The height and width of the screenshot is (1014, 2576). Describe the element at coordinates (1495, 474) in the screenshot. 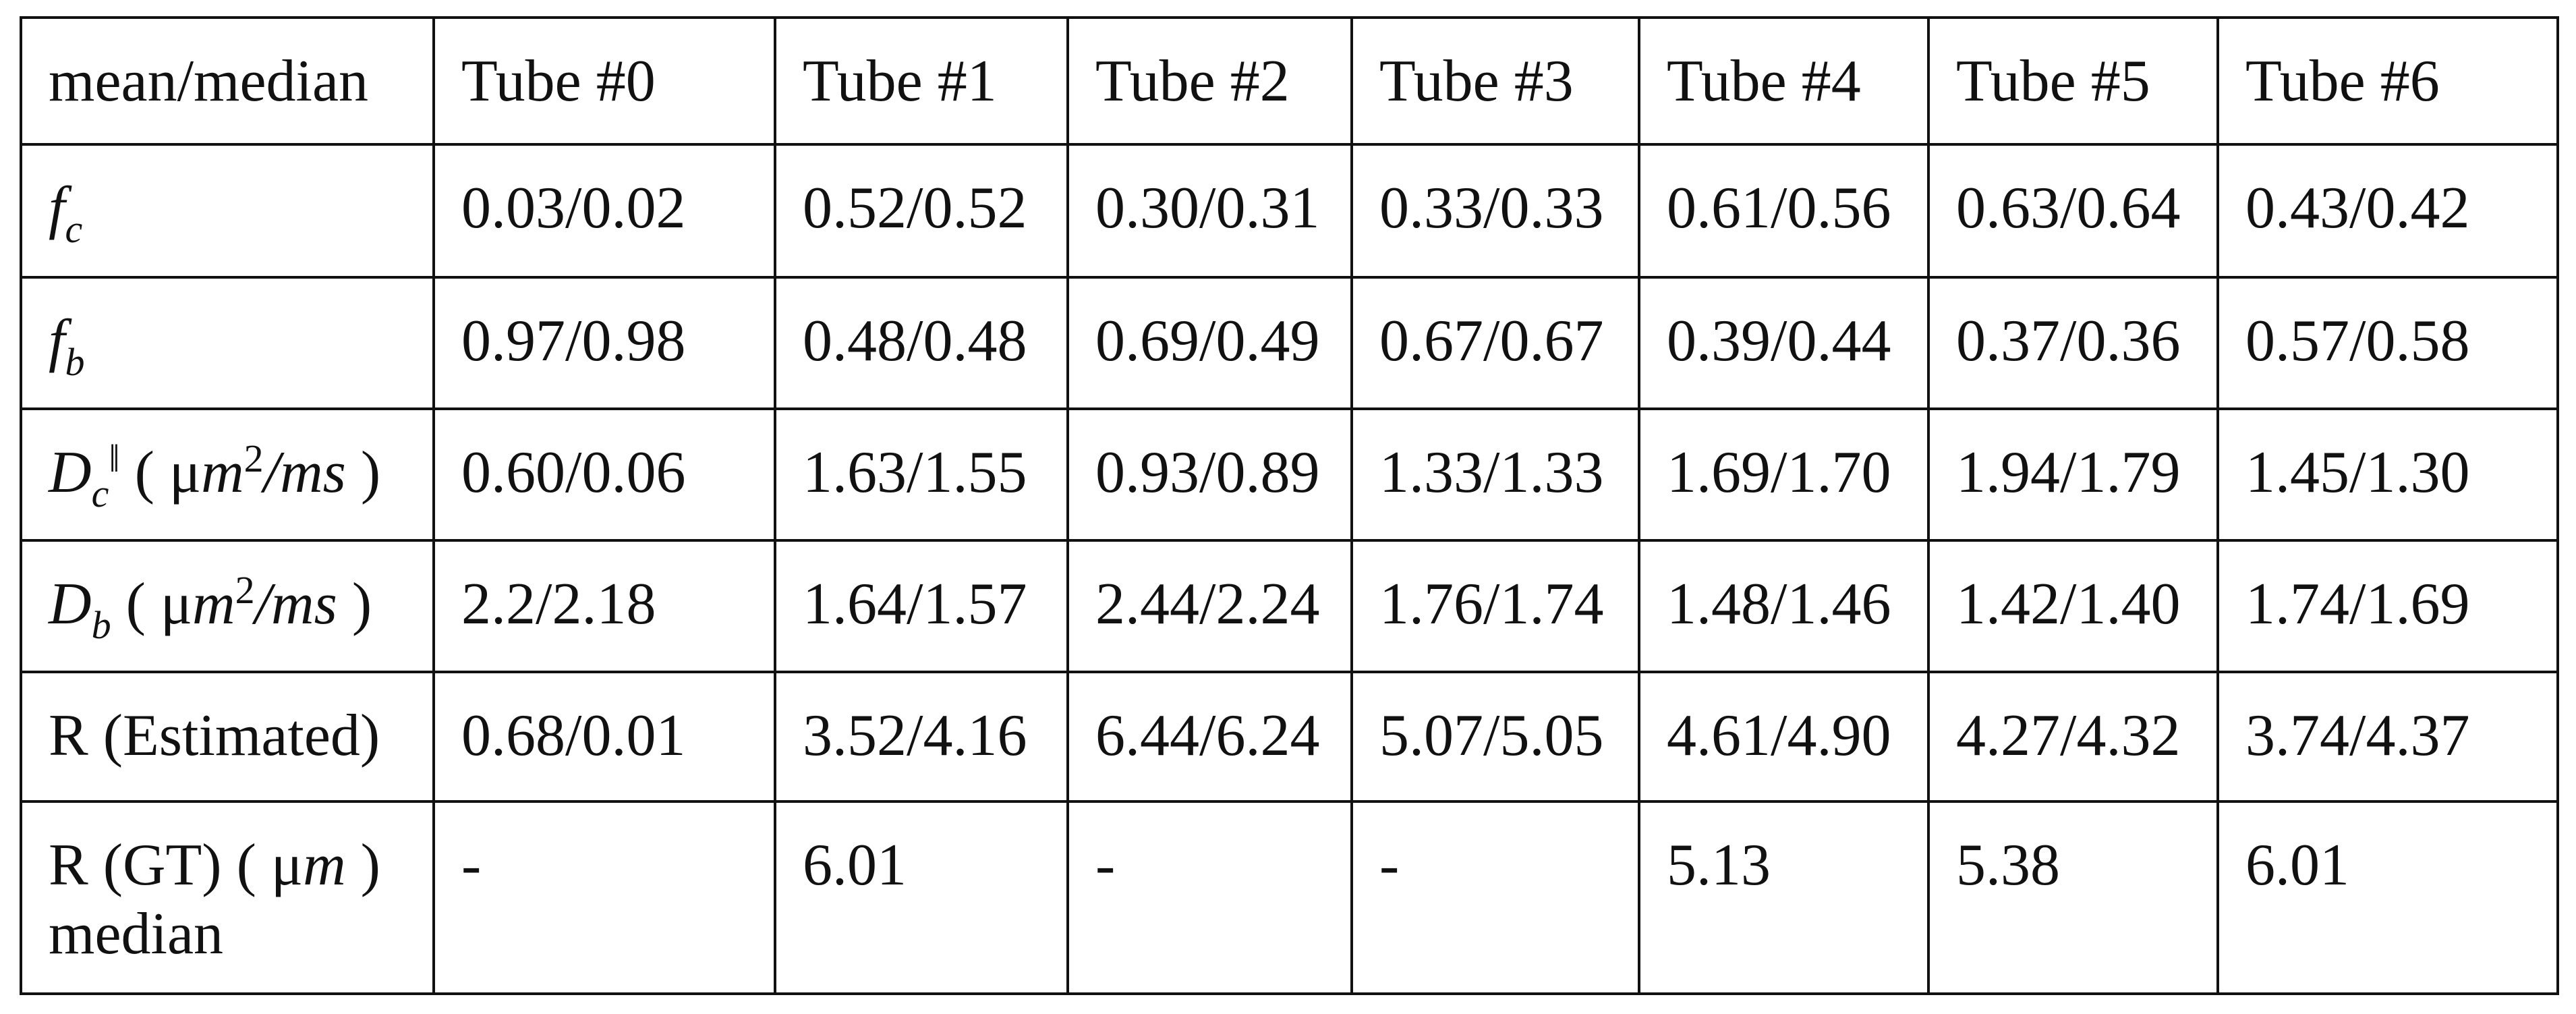

I see `value-cell: 1.33/1.33` at that location.